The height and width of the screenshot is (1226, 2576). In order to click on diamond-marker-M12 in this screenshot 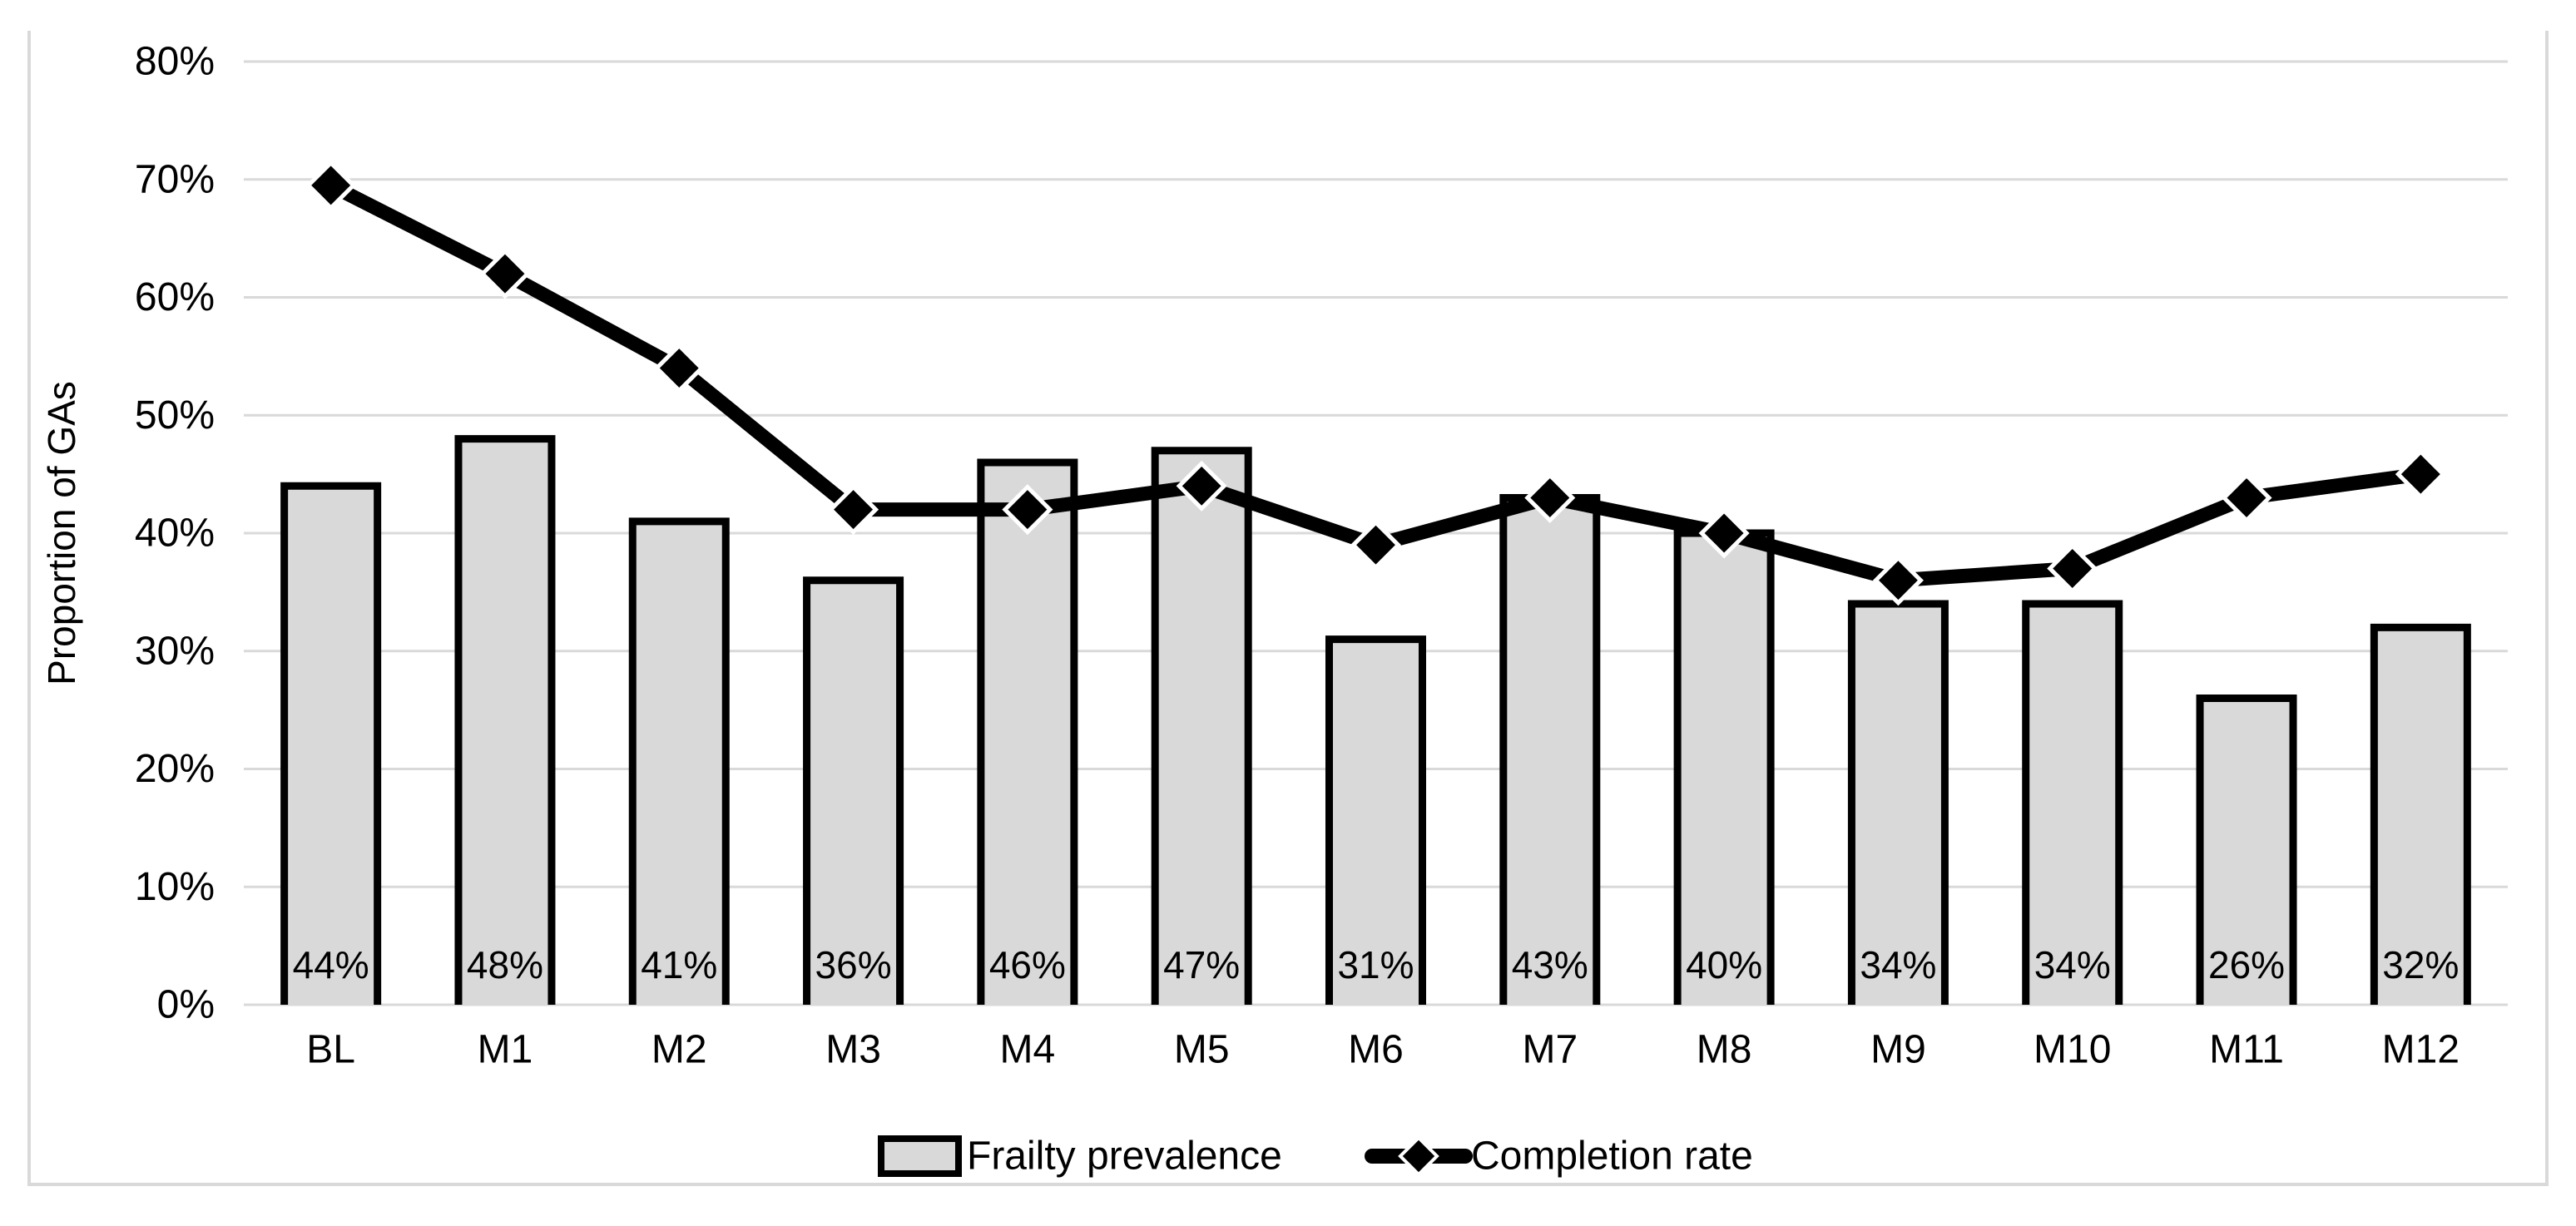, I will do `click(2421, 474)`.